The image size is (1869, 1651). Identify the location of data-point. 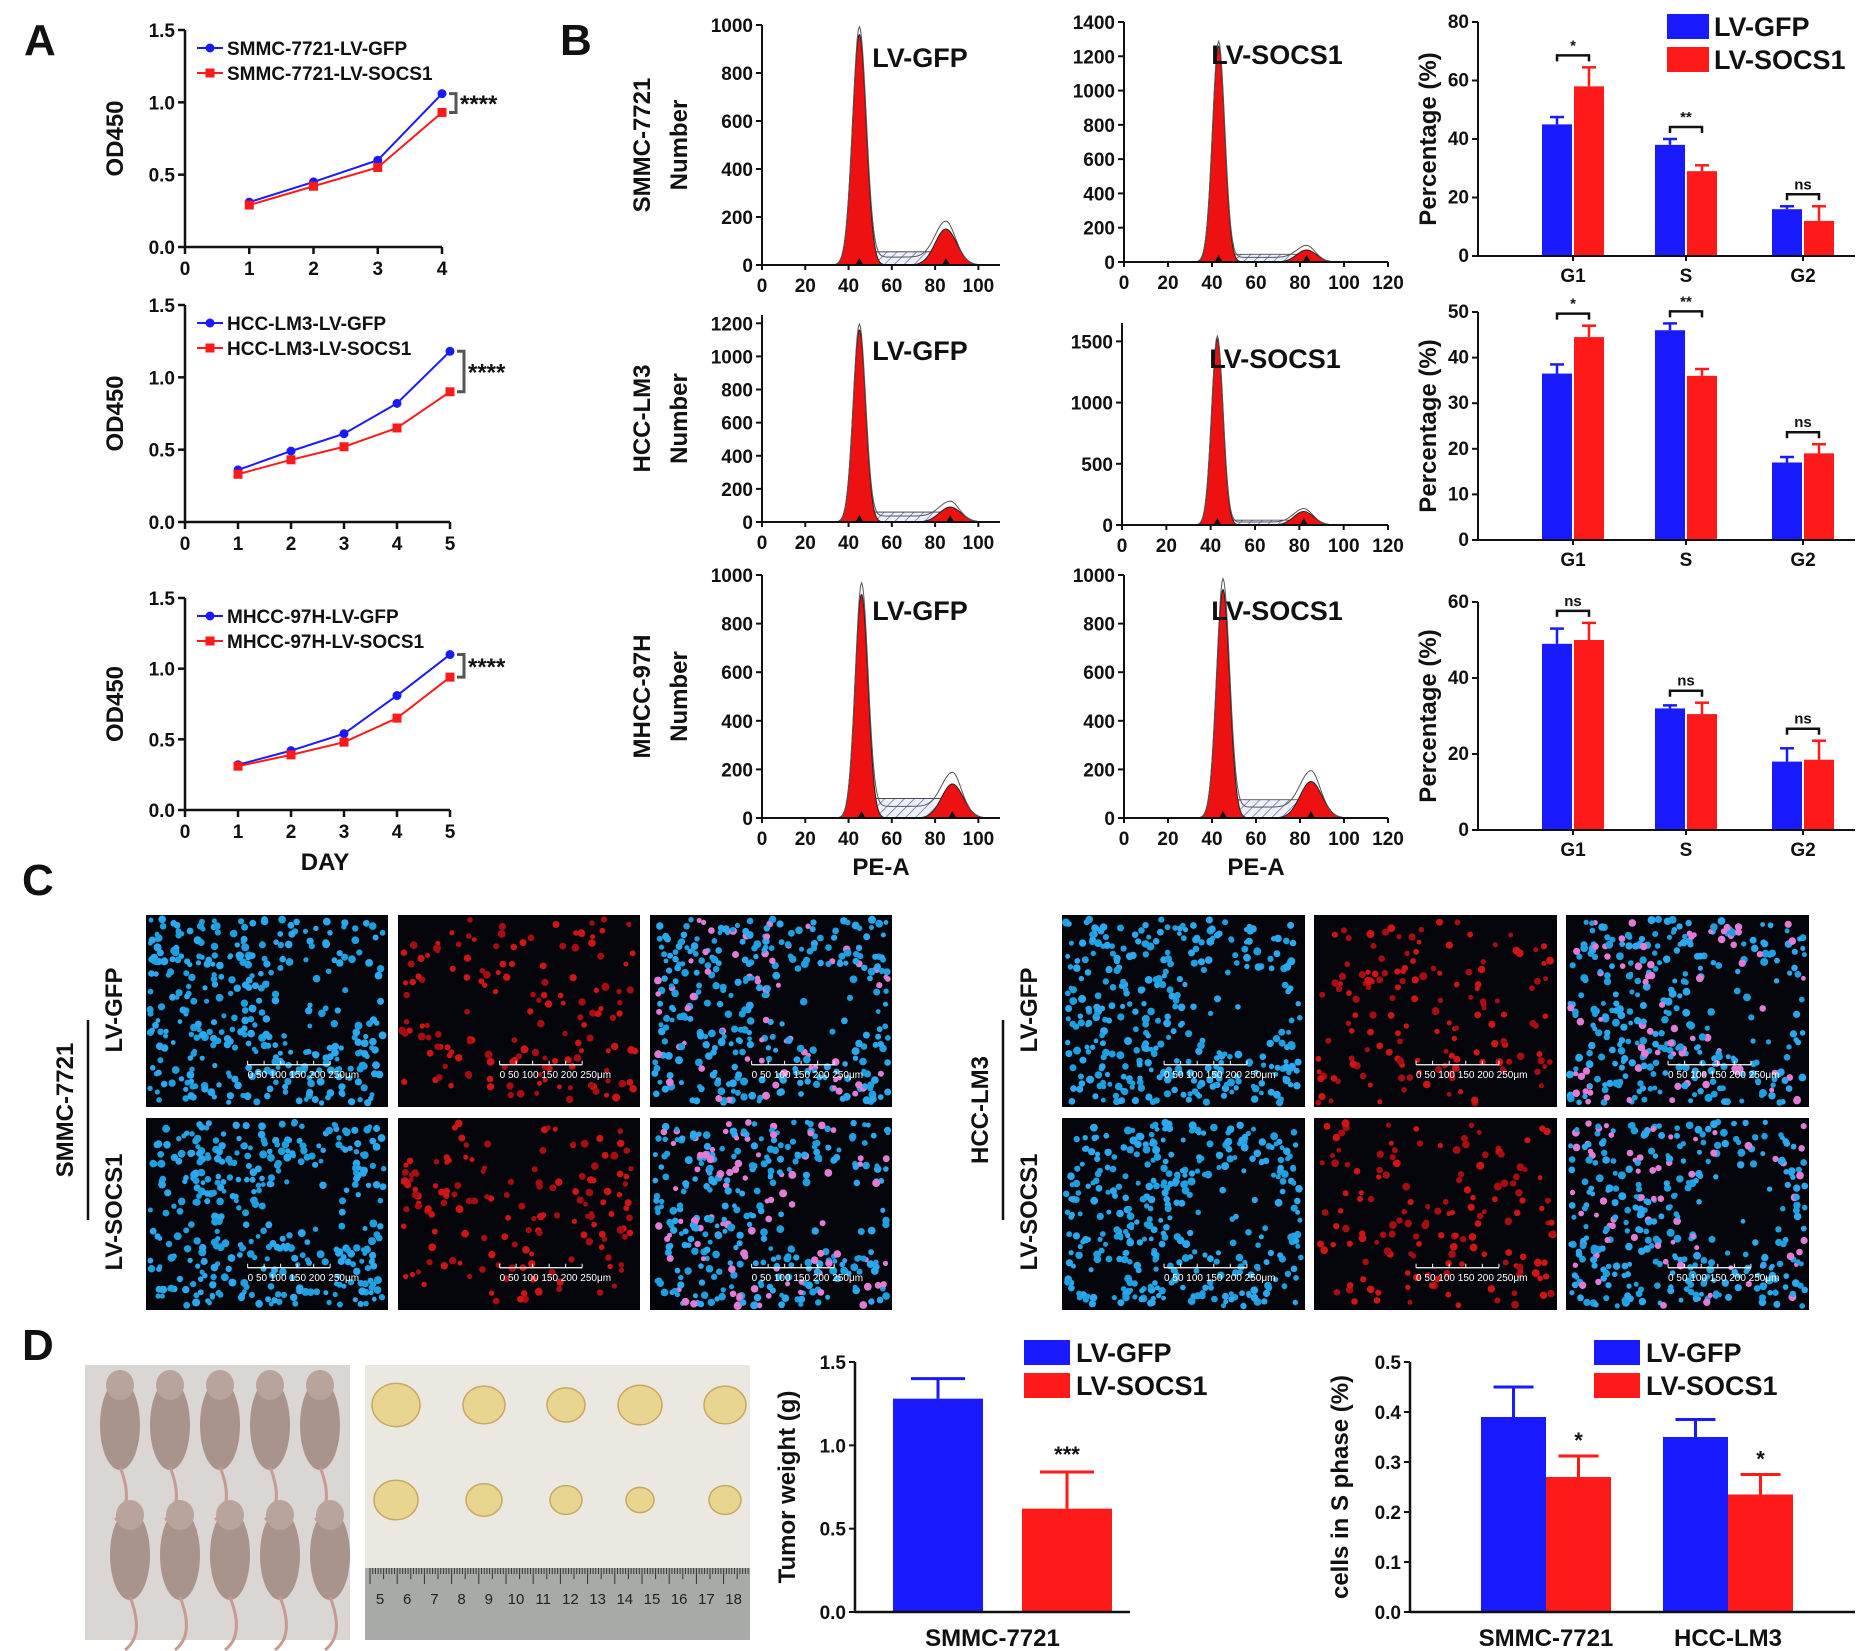
(442, 112).